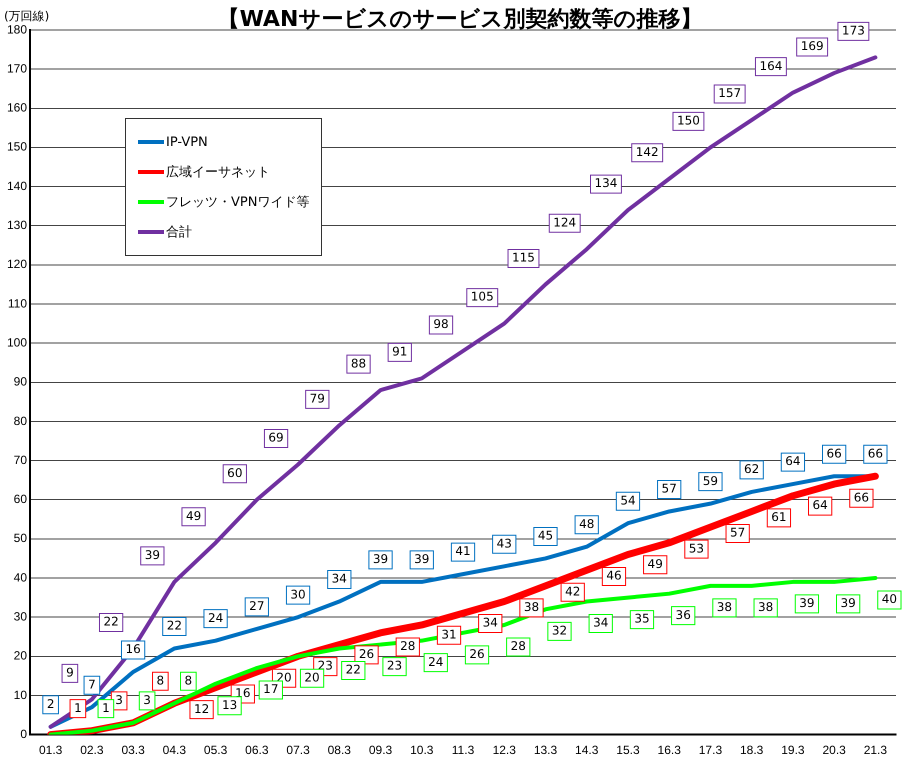 The width and height of the screenshot is (920, 765). I want to click on data-label: 62, so click(752, 469).